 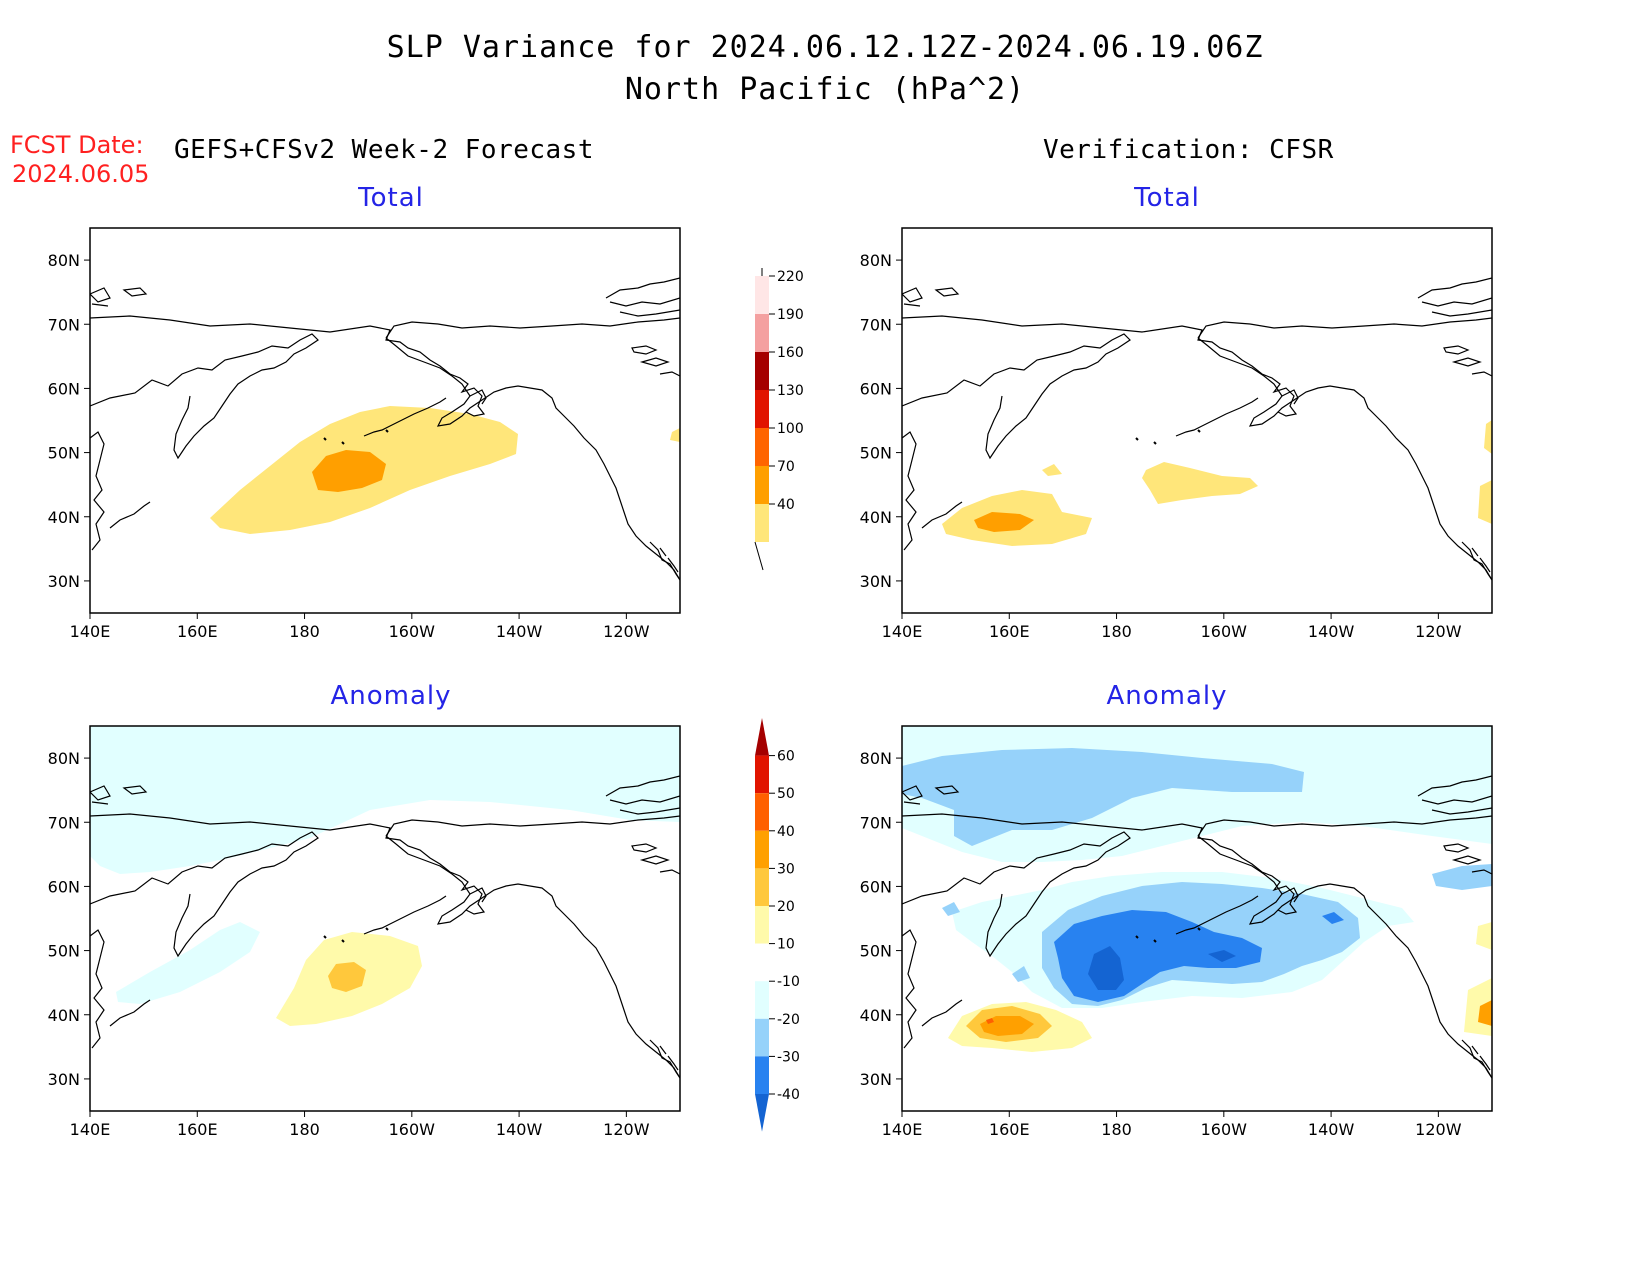 What do you see at coordinates (1333, 918) in the screenshot?
I see `verification-anomaly-contour-neg30-east` at bounding box center [1333, 918].